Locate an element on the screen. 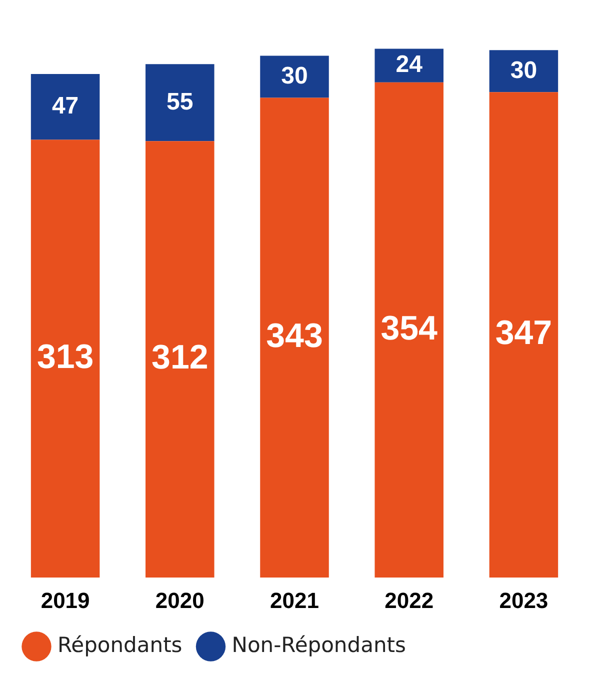 The width and height of the screenshot is (599, 675). x-tick-label: 2023 is located at coordinates (523, 600).